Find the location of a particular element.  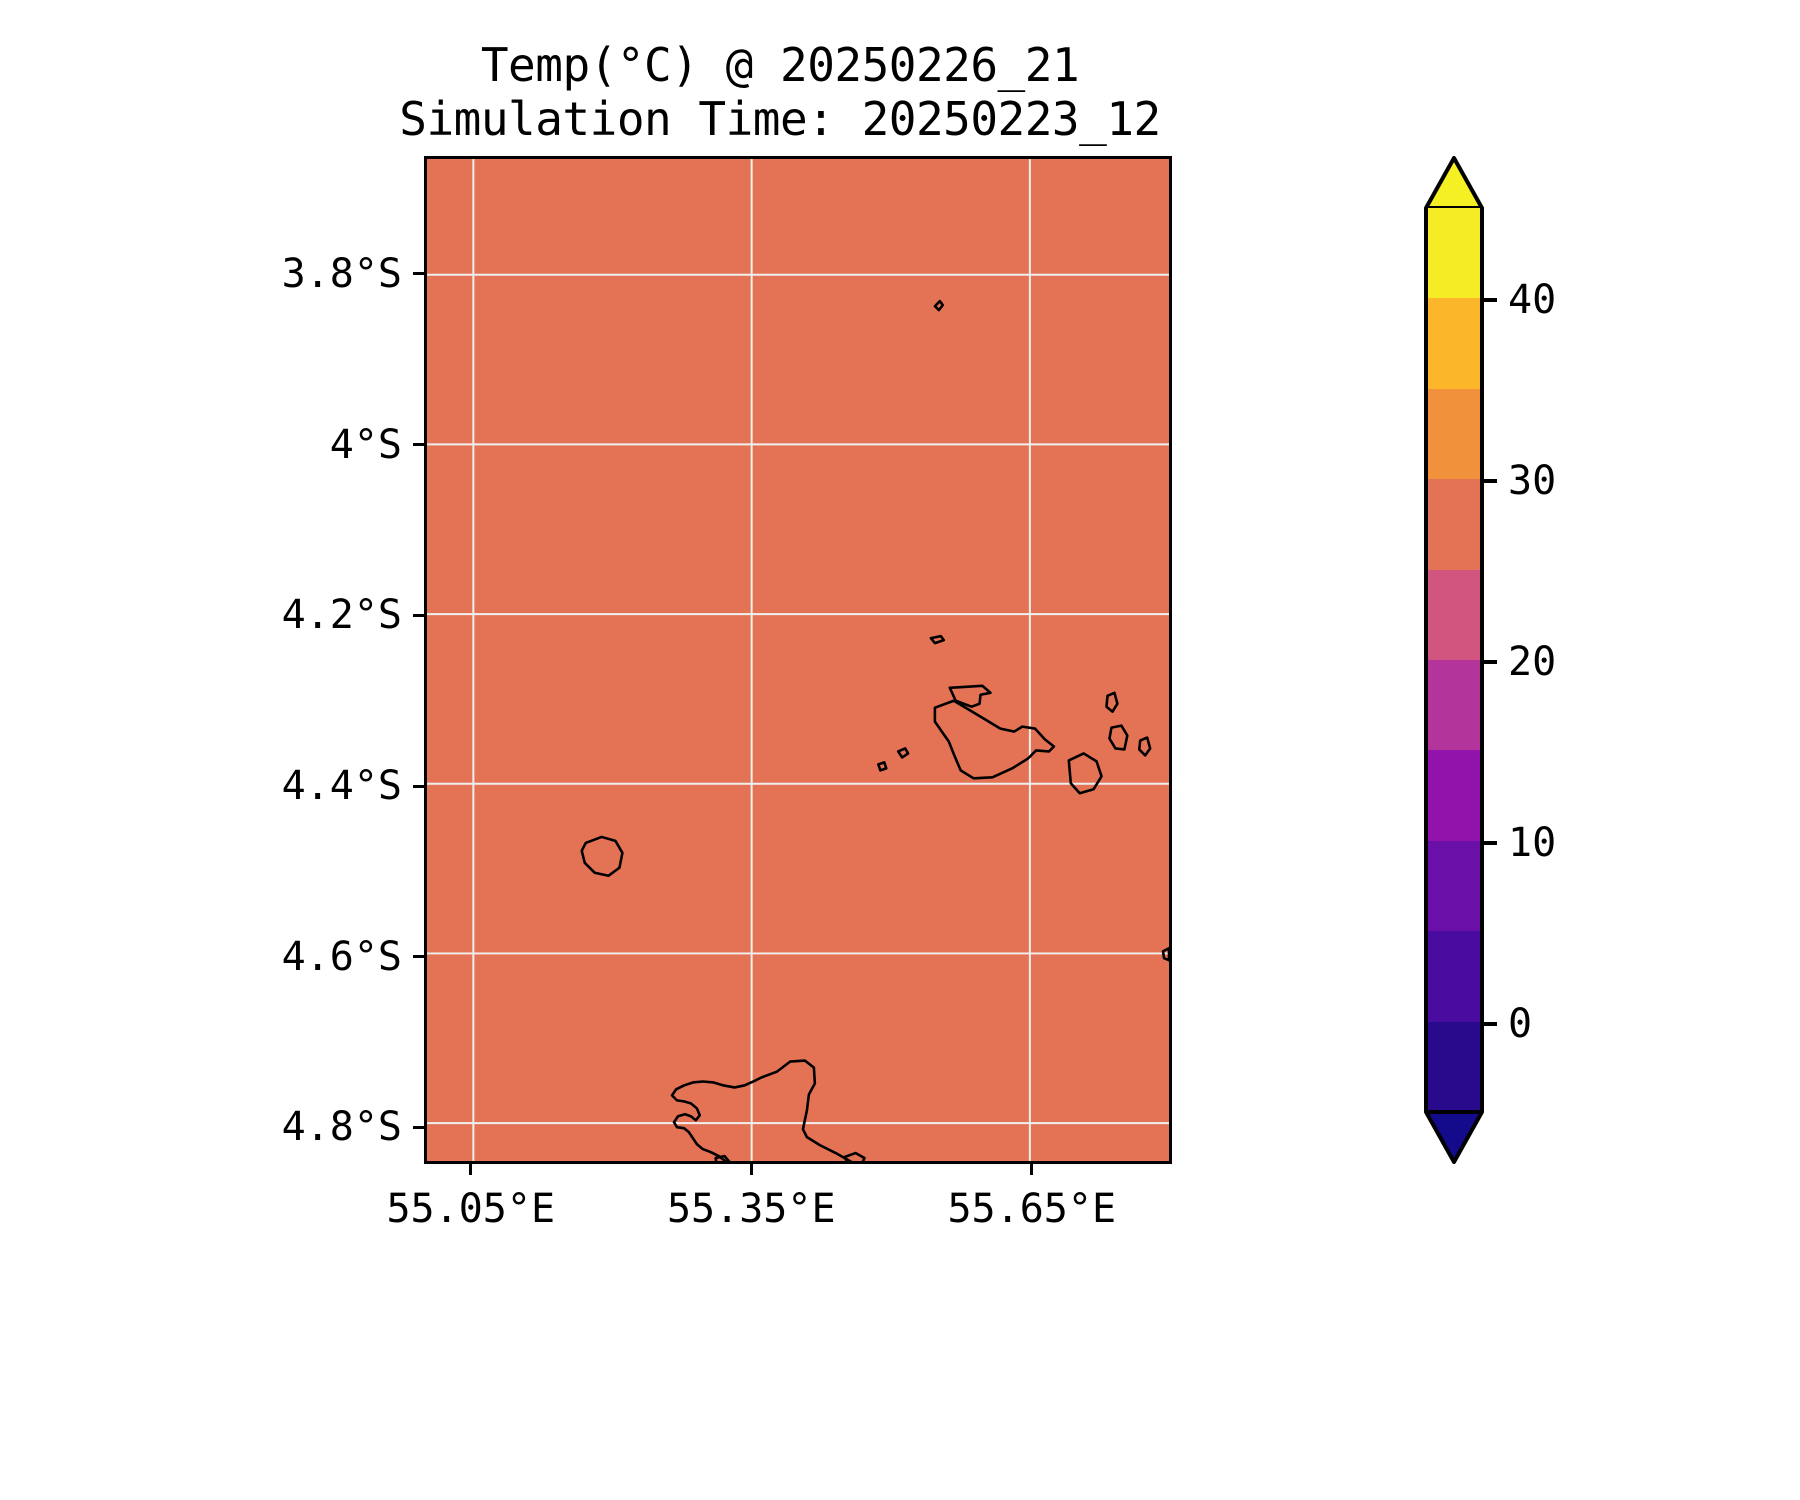

colorbar-tick-label: 40 is located at coordinates (1532, 300).